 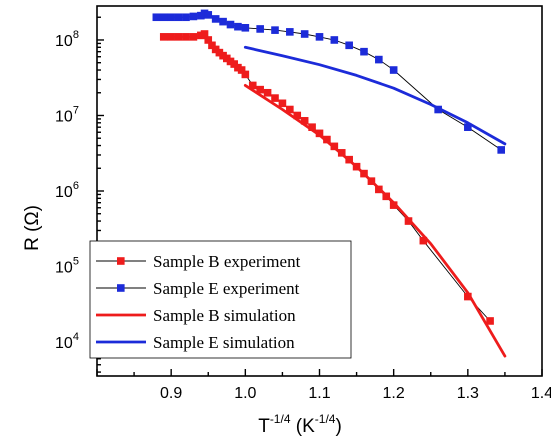 I want to click on x-tick-label: 1.2, so click(x=394, y=393).